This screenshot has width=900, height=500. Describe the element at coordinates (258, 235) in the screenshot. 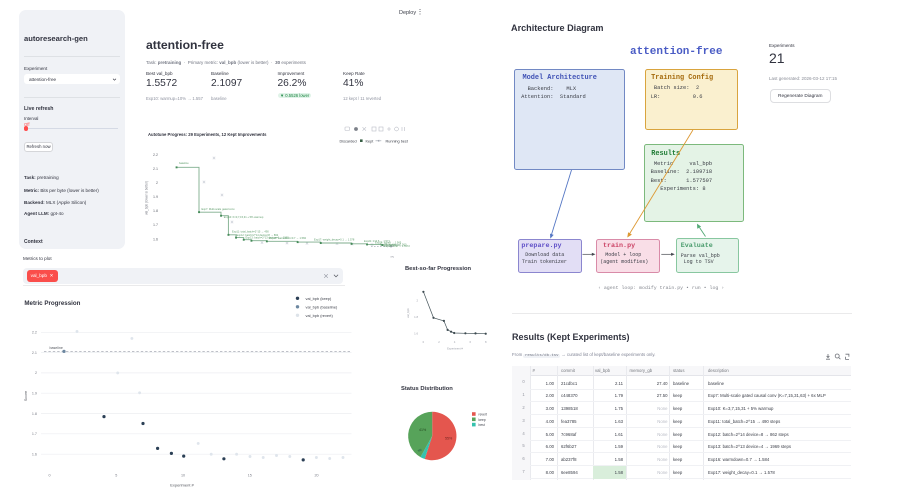

I see `svg-text:Exp12: batch=2^14 device=8 → 8: Exp12: batch=2^14 device=8 → 862` at that location.